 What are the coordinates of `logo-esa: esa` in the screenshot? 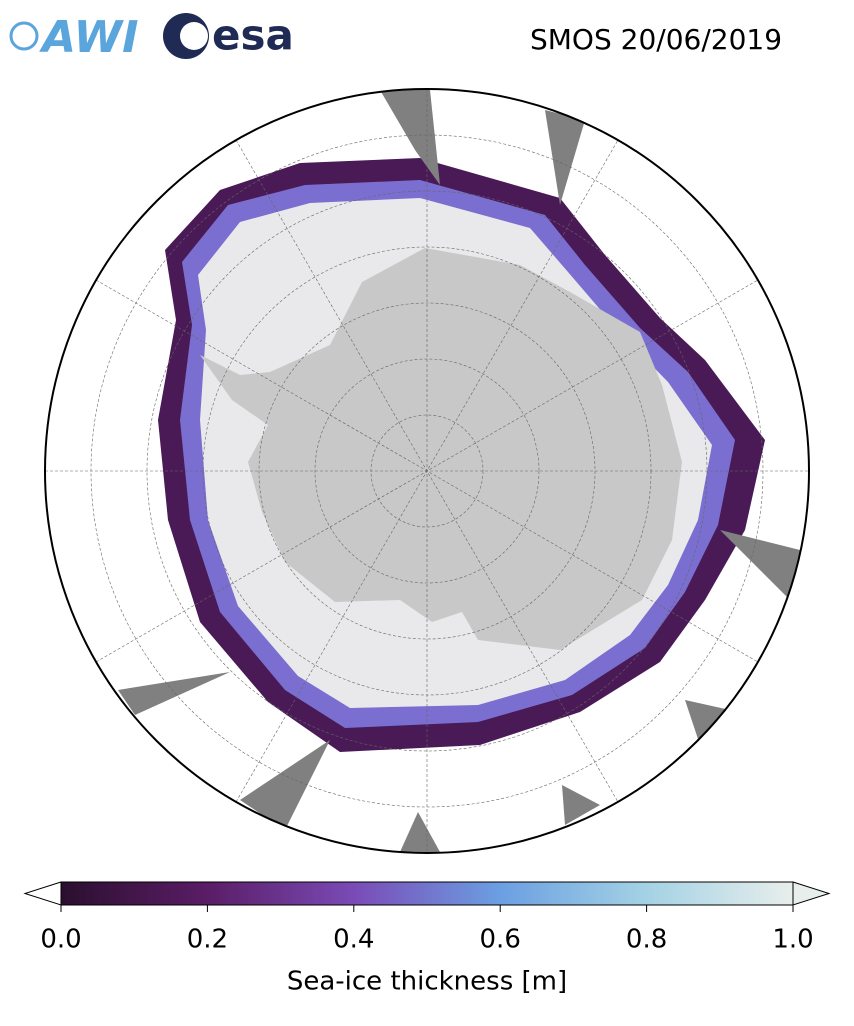 It's located at (228, 35).